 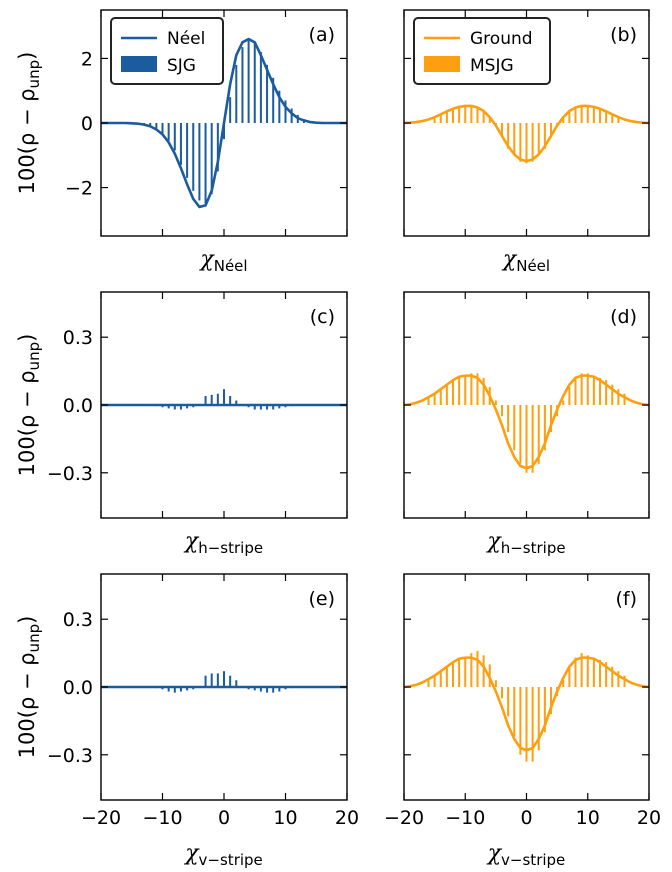 I want to click on xlabel-a: χNéel, so click(x=222, y=261).